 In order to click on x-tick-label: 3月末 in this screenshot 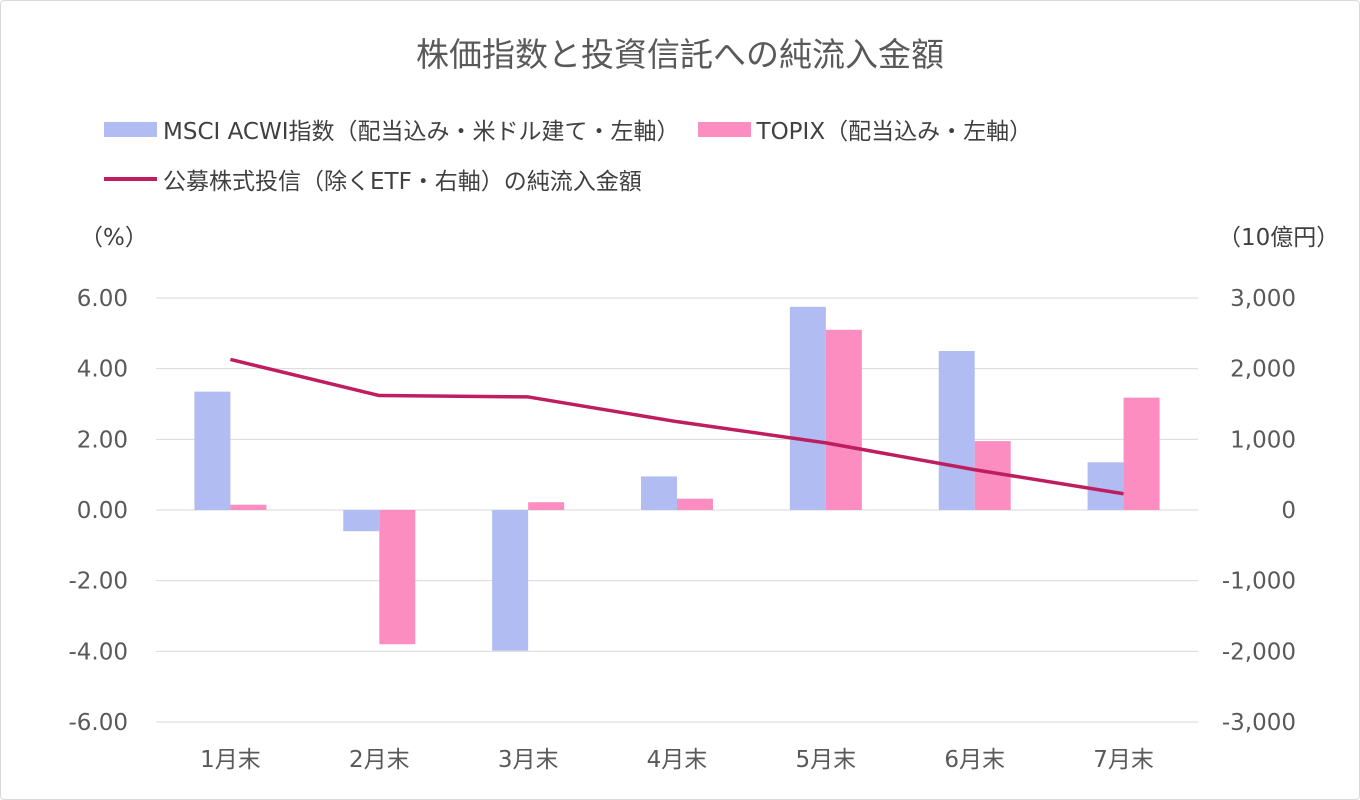, I will do `click(528, 760)`.